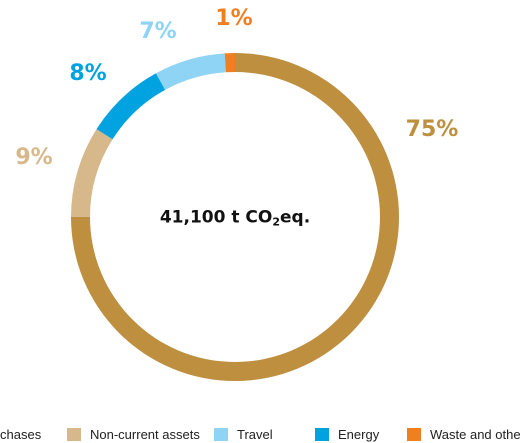 Image resolution: width=521 pixels, height=443 pixels. Describe the element at coordinates (475, 434) in the screenshot. I see `legend-label-waste-and-other: Waste and other` at that location.